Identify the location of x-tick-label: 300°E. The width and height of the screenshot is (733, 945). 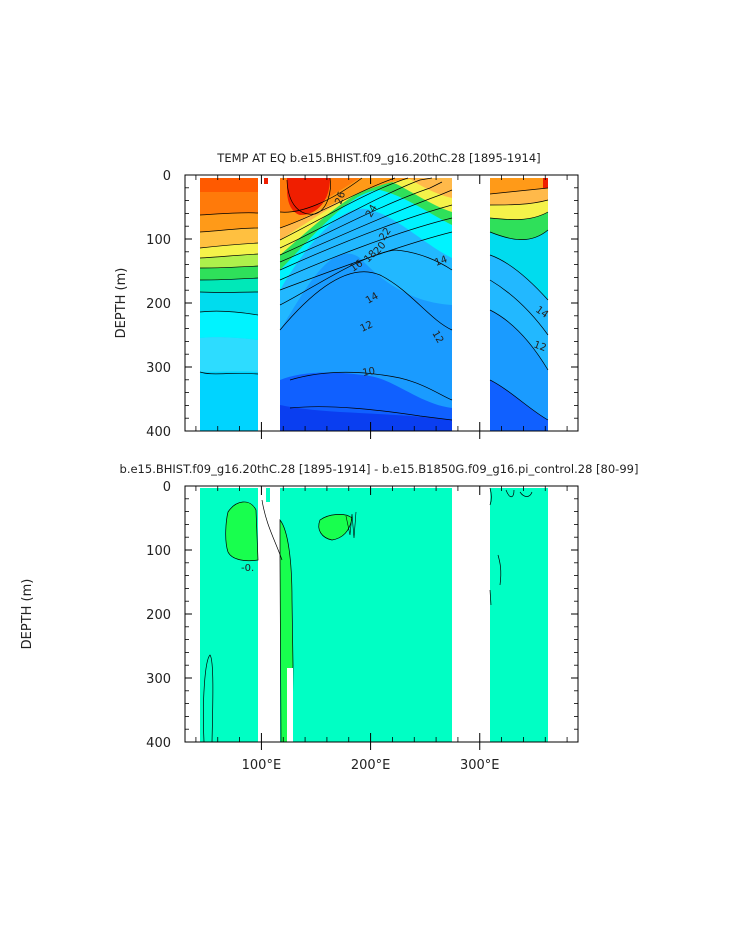
(480, 765).